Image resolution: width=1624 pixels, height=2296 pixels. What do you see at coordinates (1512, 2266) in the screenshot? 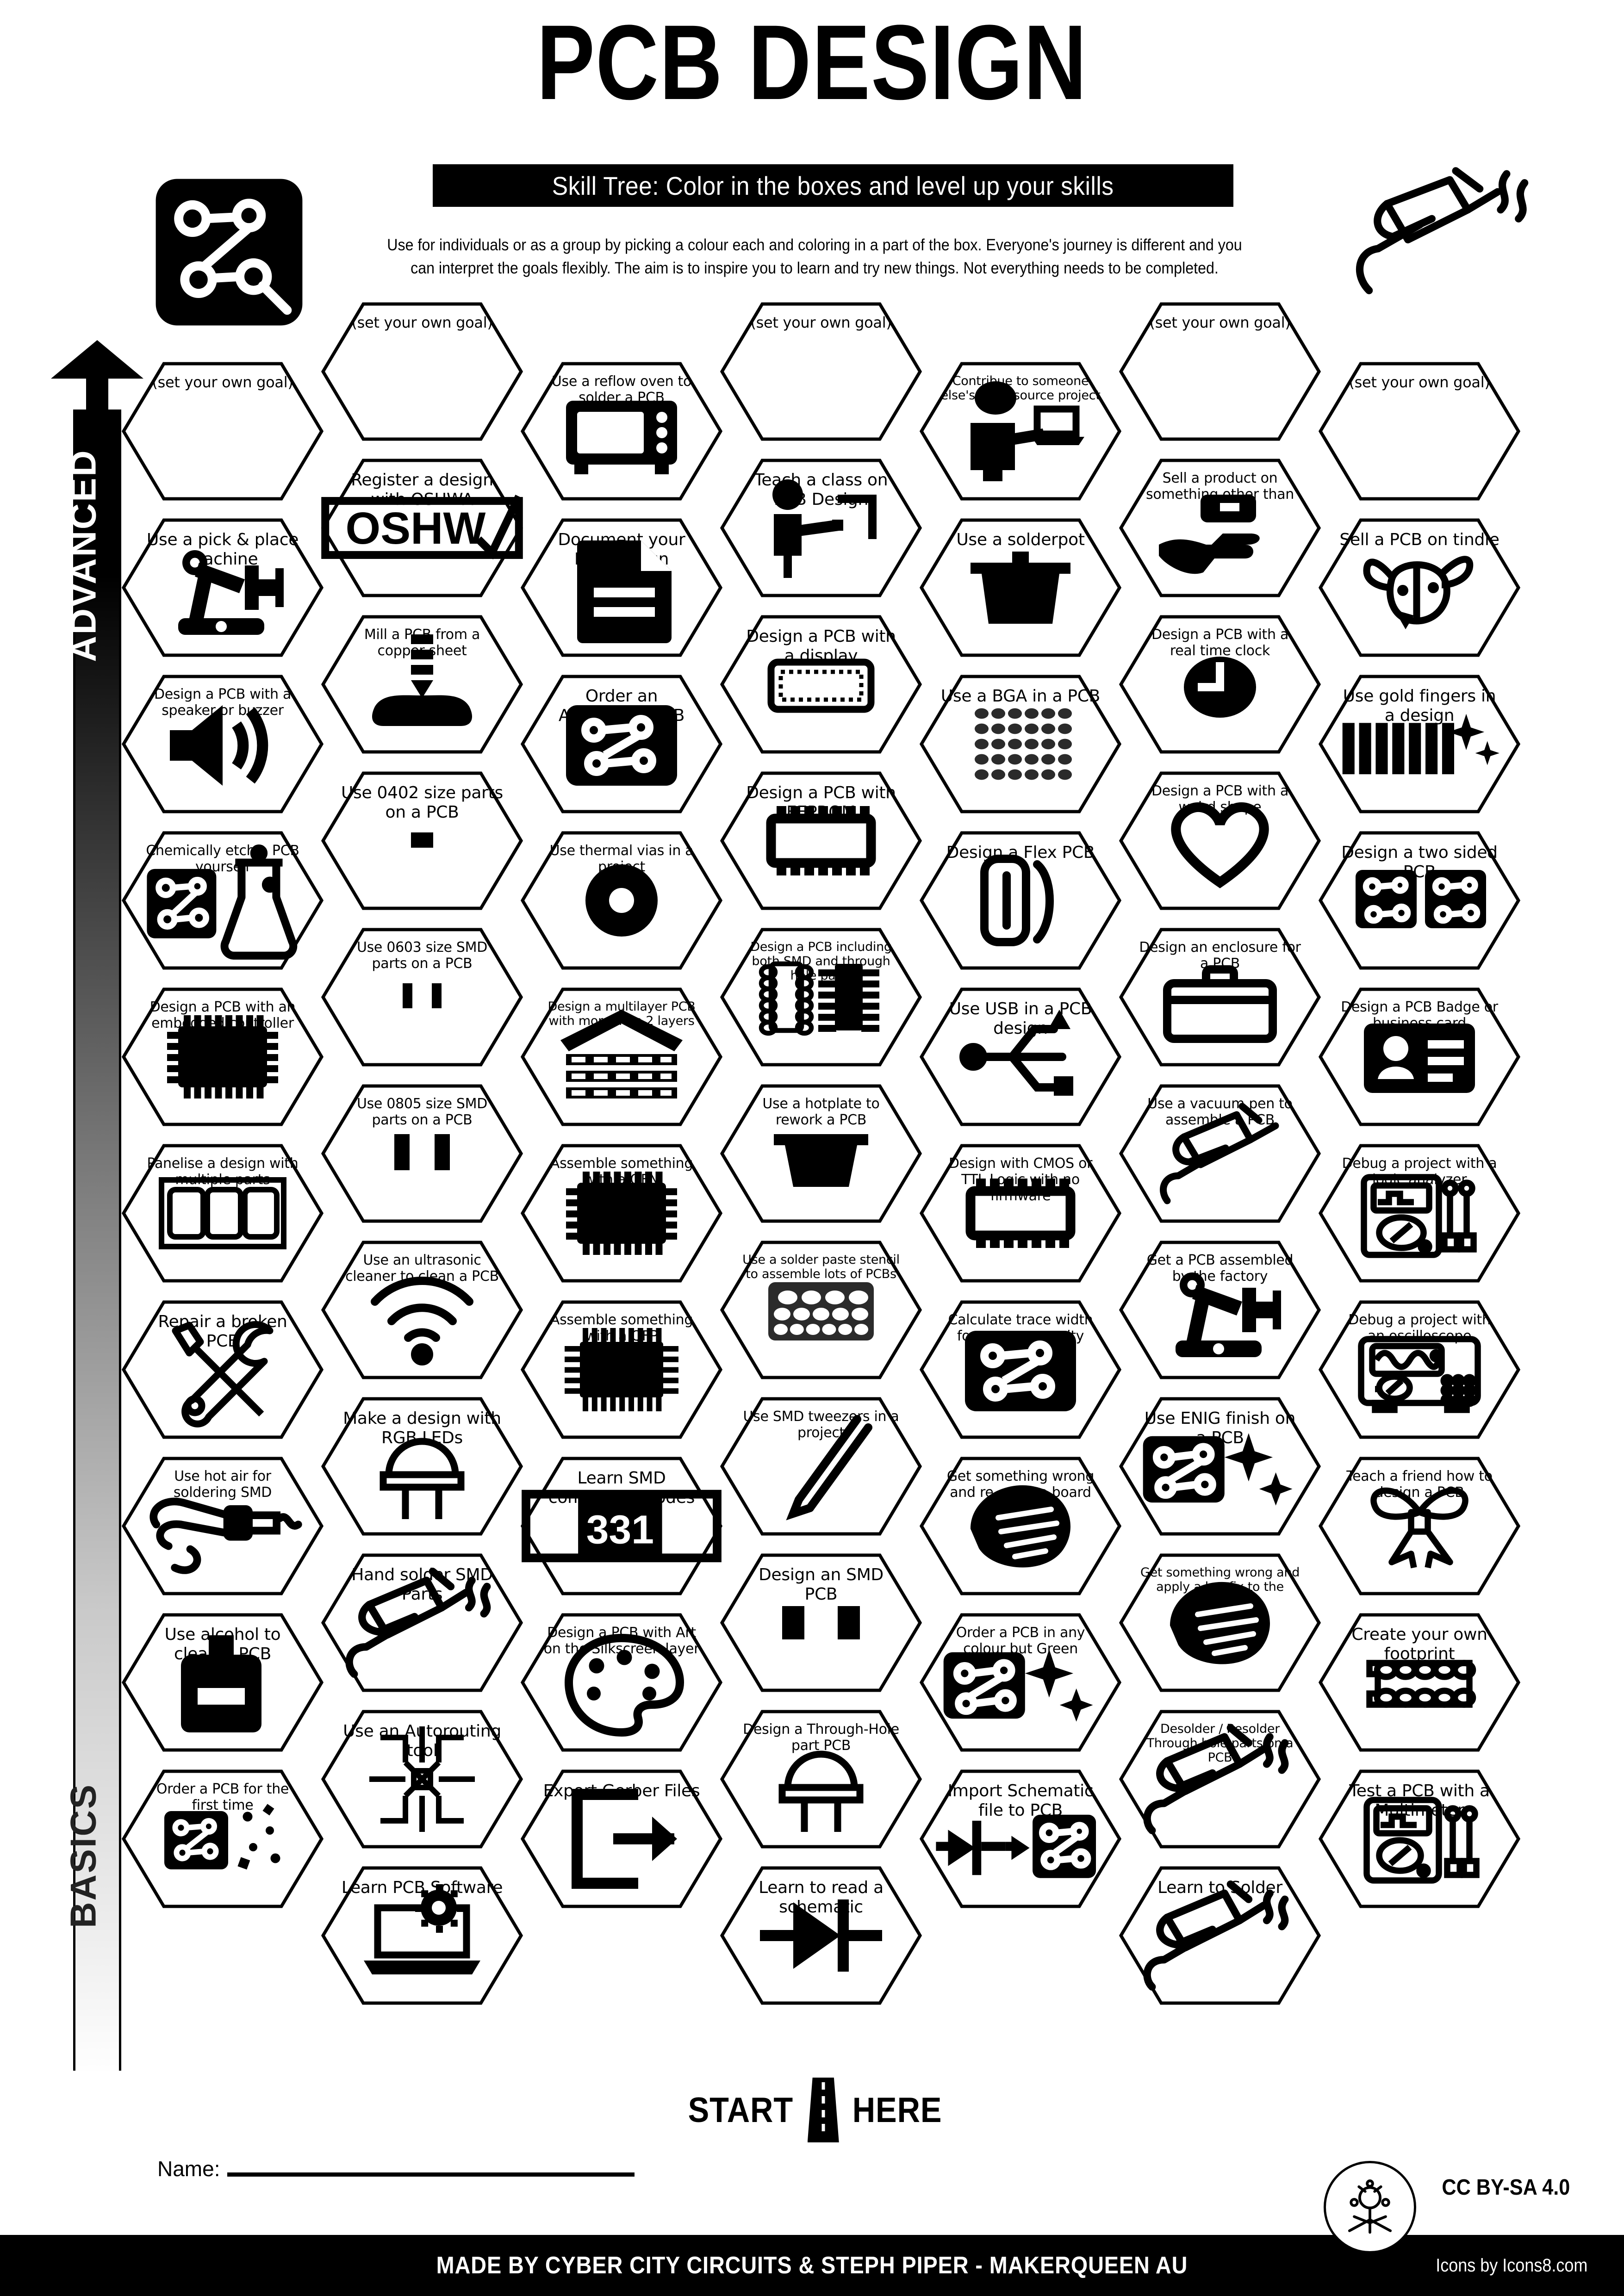
I see `footer-icons-credit: Icons by Icons8.com` at bounding box center [1512, 2266].